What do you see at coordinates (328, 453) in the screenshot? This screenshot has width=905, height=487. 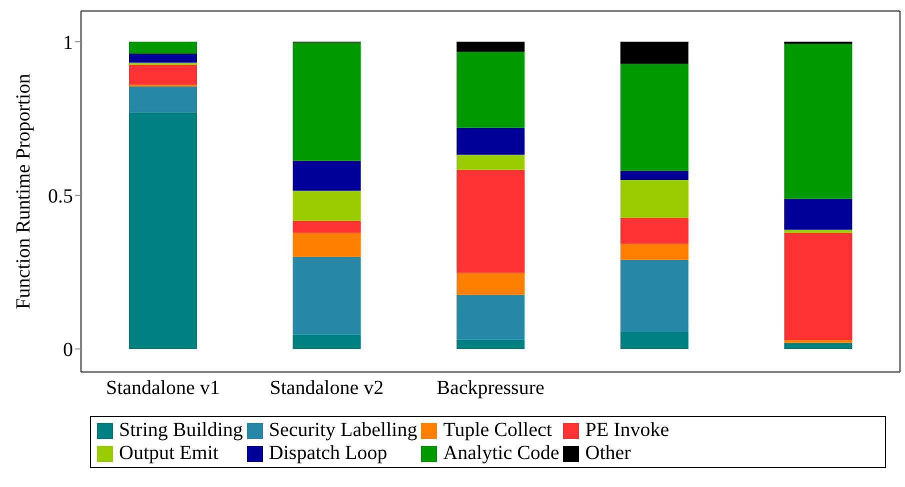 I see `legend-label: Dispatch Loop` at bounding box center [328, 453].